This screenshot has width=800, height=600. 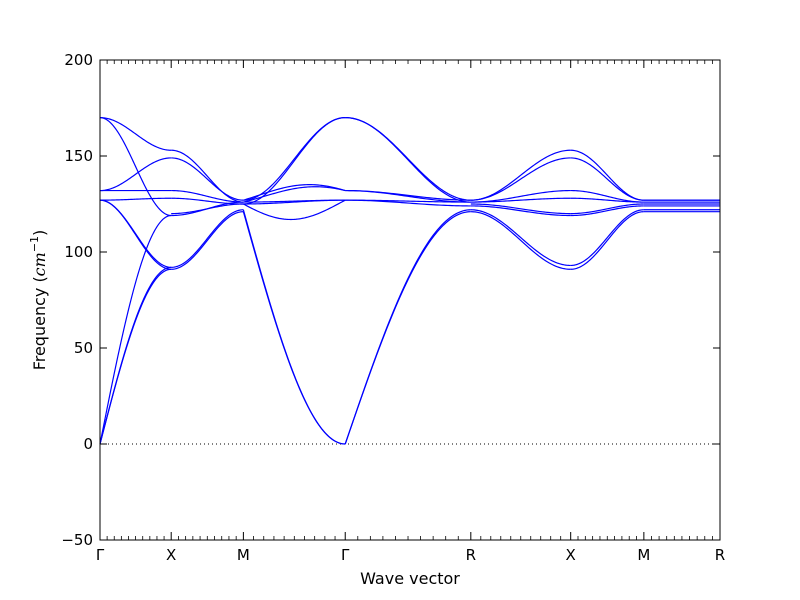 What do you see at coordinates (410, 578) in the screenshot?
I see `x-axis-label: Wave vector` at bounding box center [410, 578].